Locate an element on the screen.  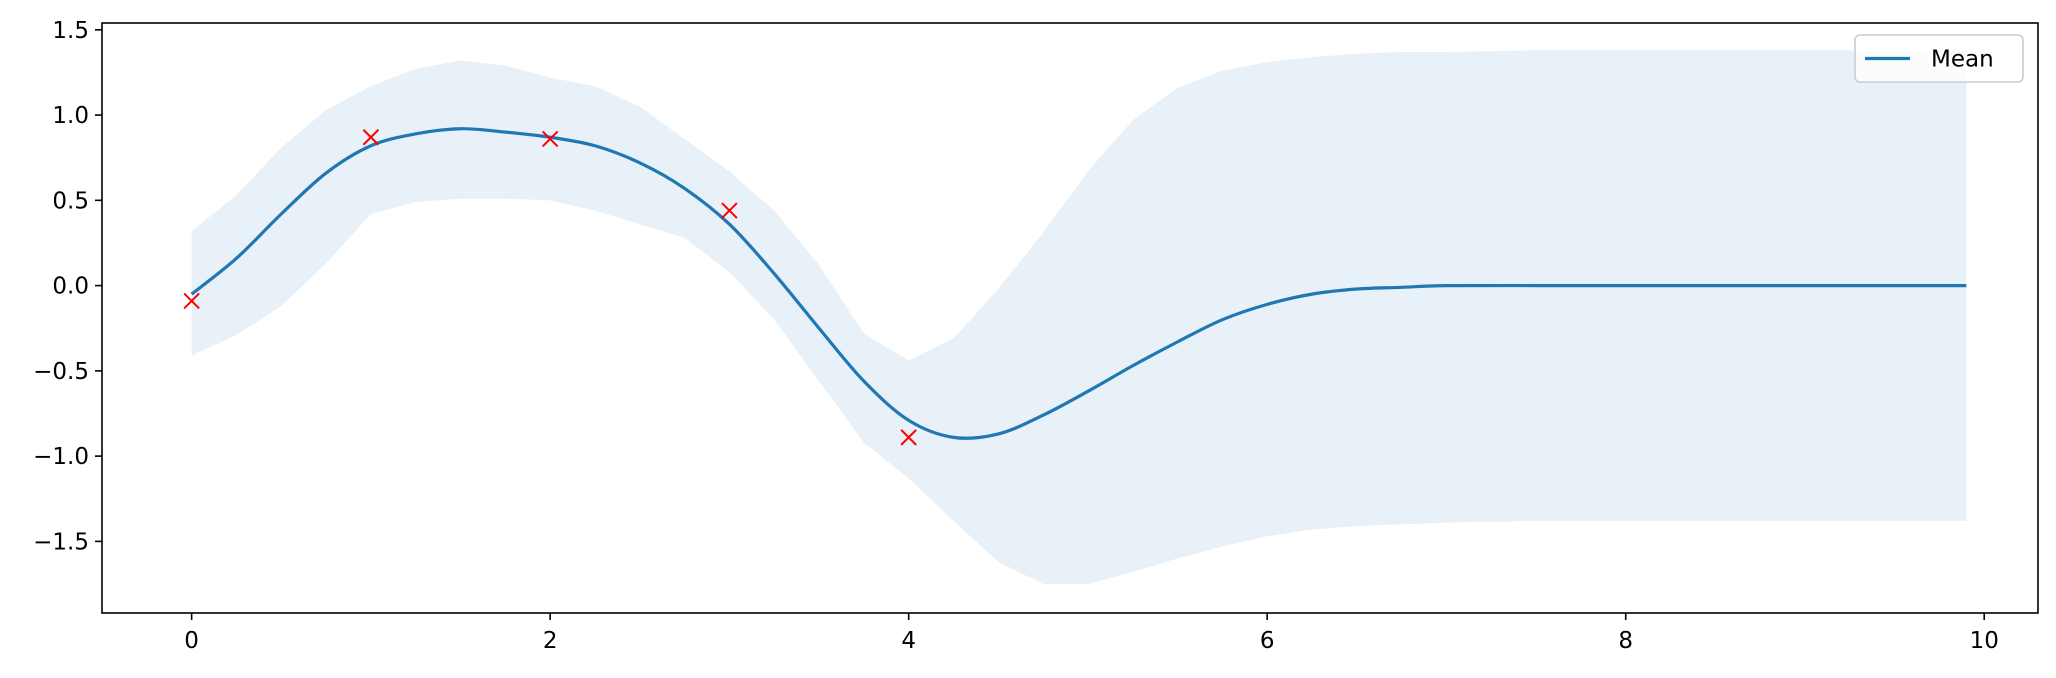
x-axis-ticks: 0 2 4 6 8 10 is located at coordinates (1091, 633).